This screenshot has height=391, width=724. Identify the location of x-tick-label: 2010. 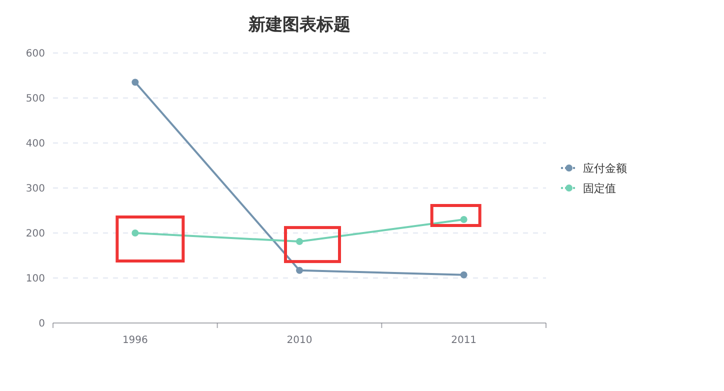
(299, 340).